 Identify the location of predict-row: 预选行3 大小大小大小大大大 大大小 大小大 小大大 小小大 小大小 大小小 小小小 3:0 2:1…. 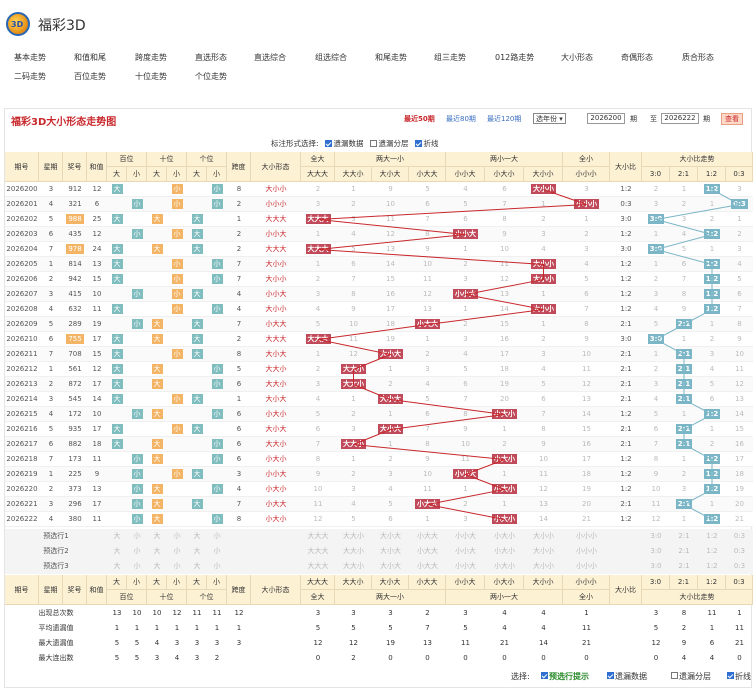
(379, 566).